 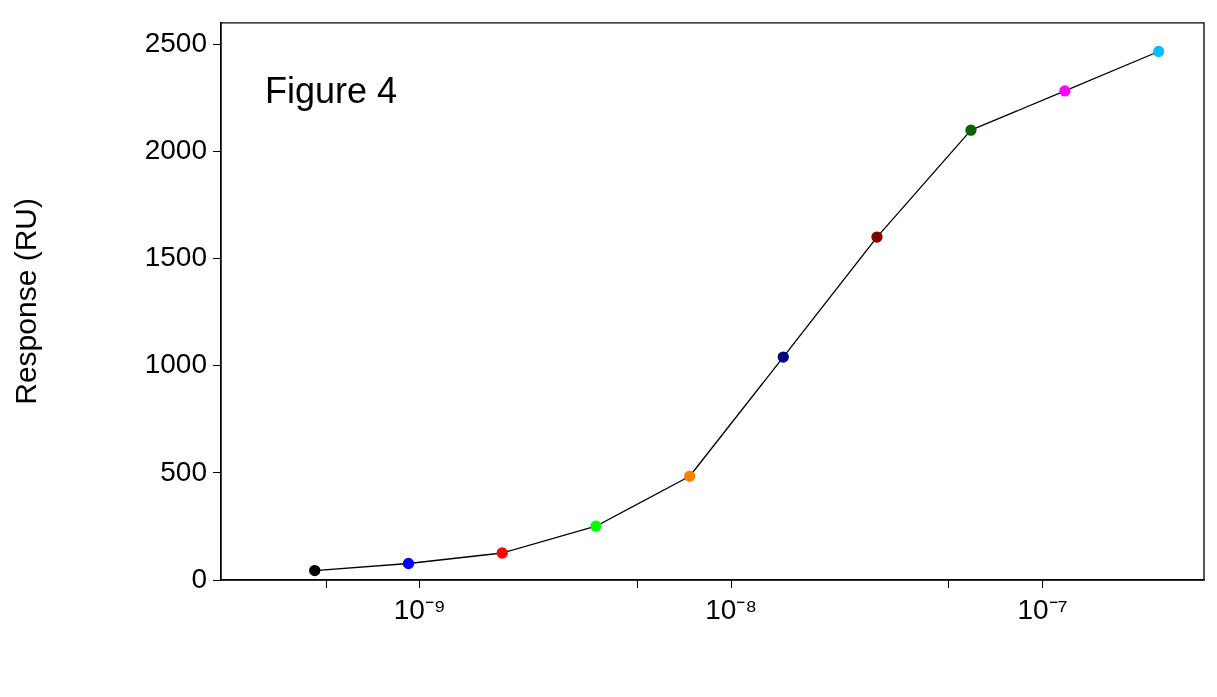 What do you see at coordinates (731, 609) in the screenshot?
I see `x-tick-label: 10⁻⁸` at bounding box center [731, 609].